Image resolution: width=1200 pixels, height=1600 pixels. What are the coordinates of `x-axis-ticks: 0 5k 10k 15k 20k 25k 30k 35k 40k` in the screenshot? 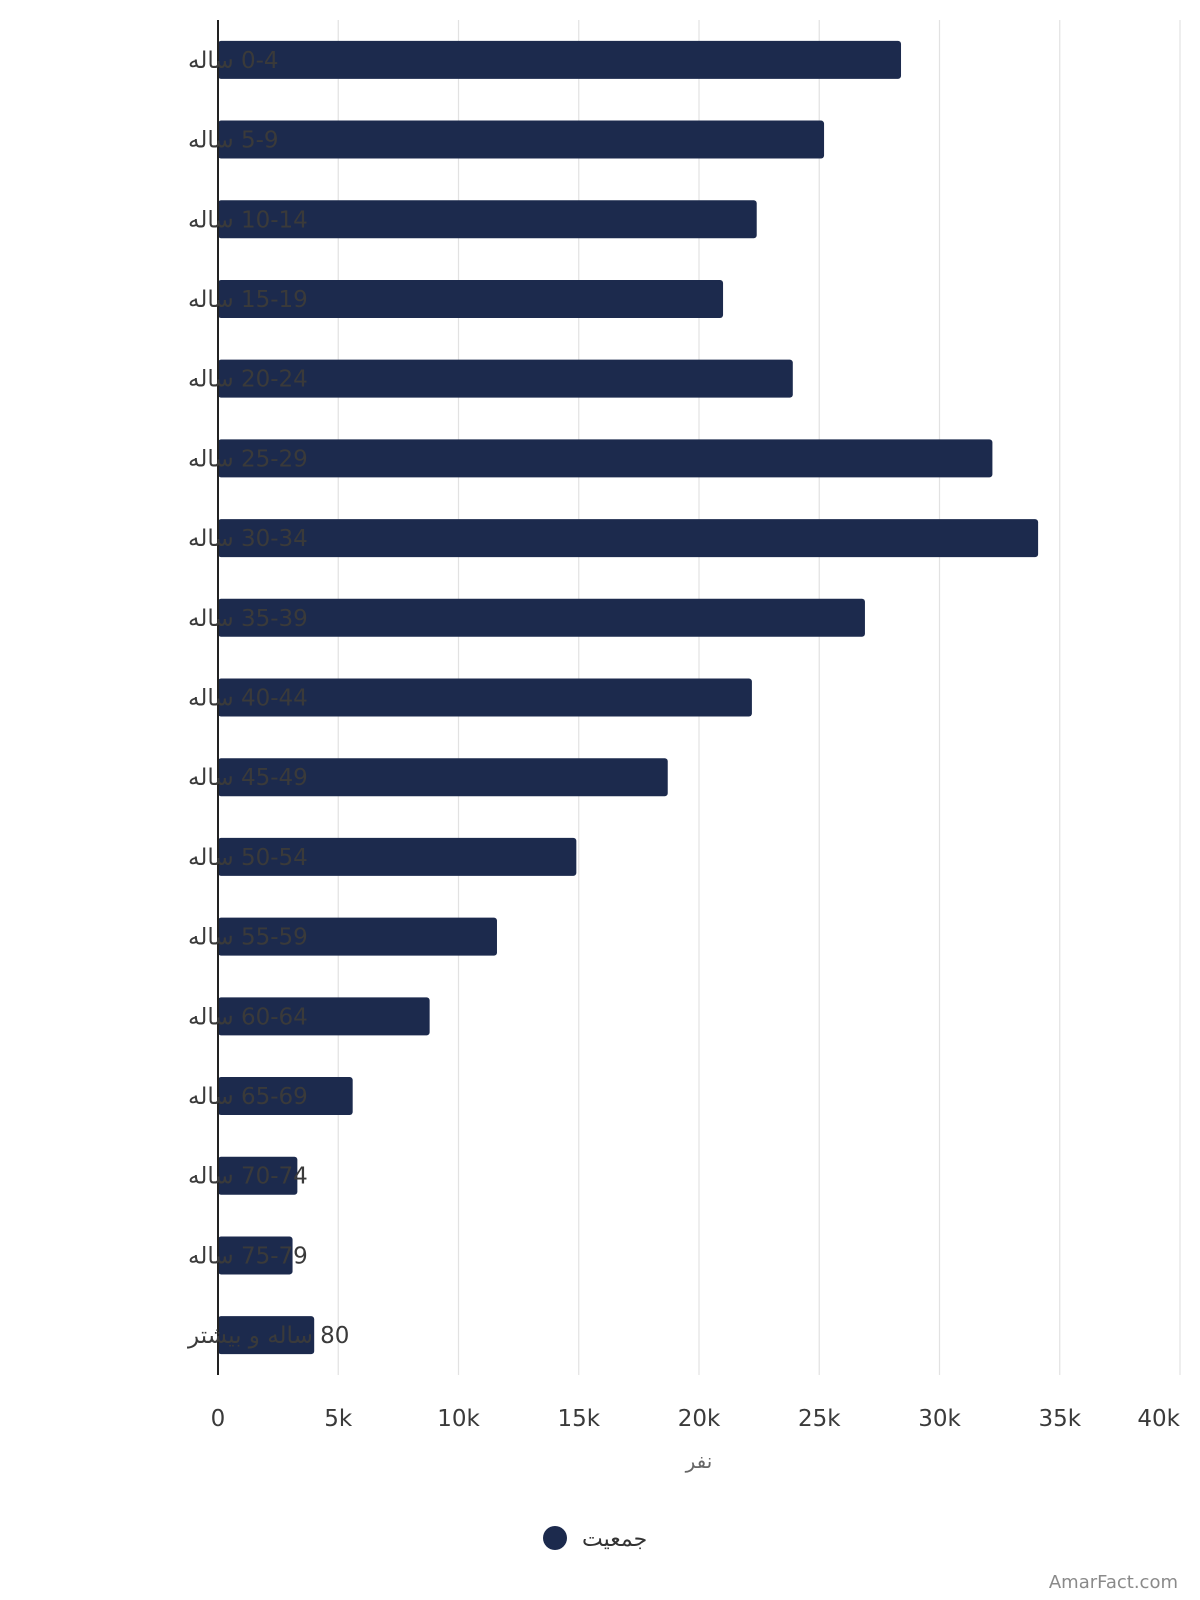 It's located at (696, 1419).